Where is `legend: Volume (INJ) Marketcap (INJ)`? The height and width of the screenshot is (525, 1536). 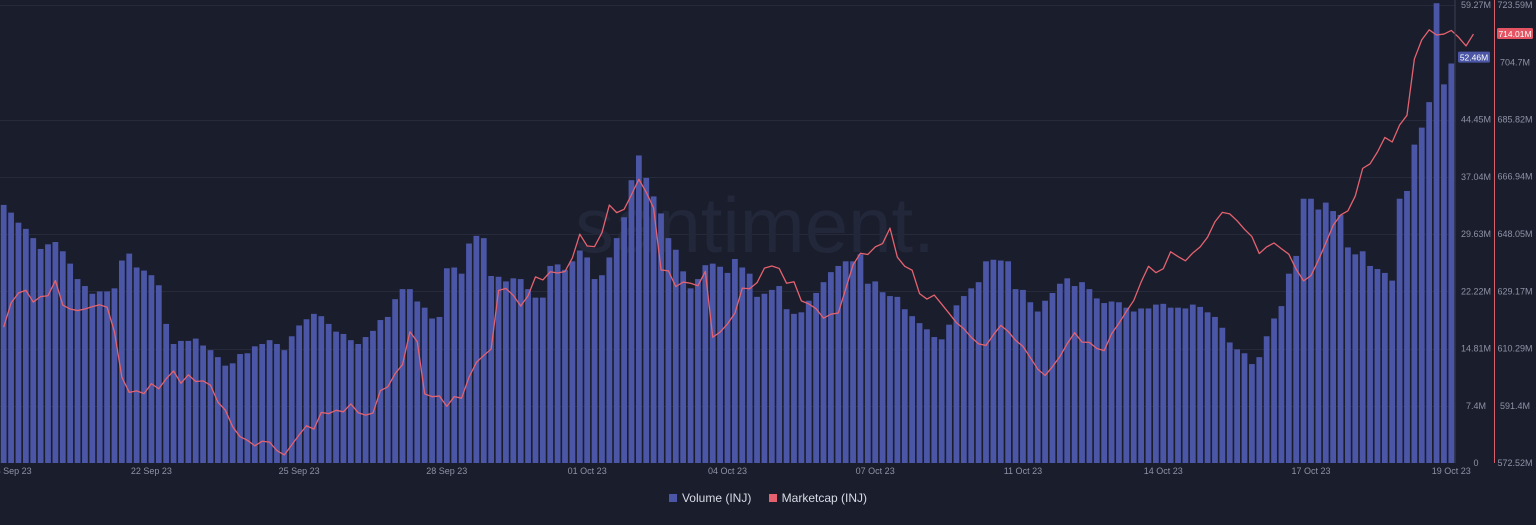 legend: Volume (INJ) Marketcap (INJ) is located at coordinates (768, 498).